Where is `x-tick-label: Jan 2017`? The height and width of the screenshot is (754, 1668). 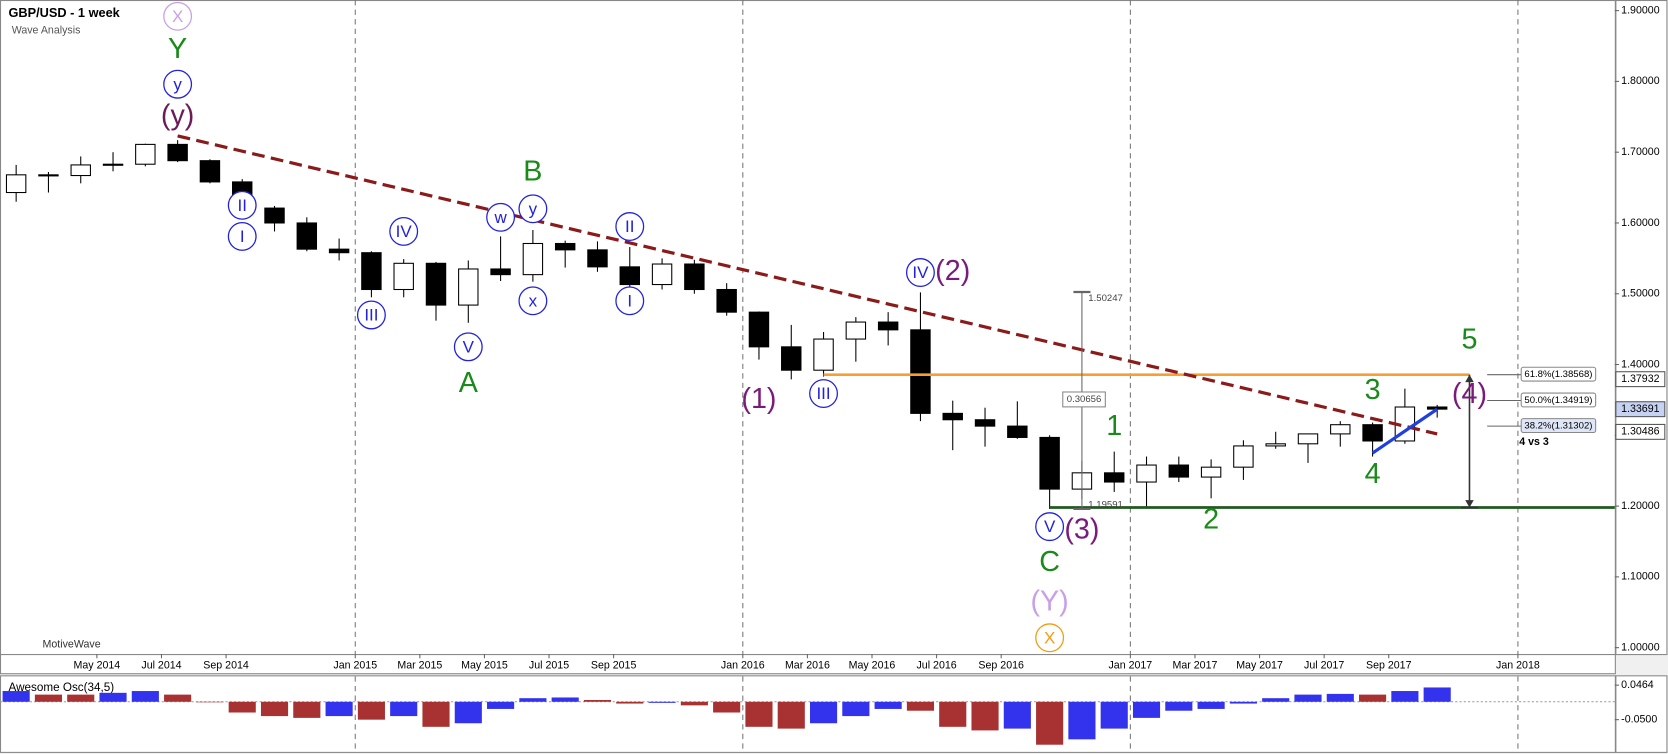 x-tick-label: Jan 2017 is located at coordinates (1130, 666).